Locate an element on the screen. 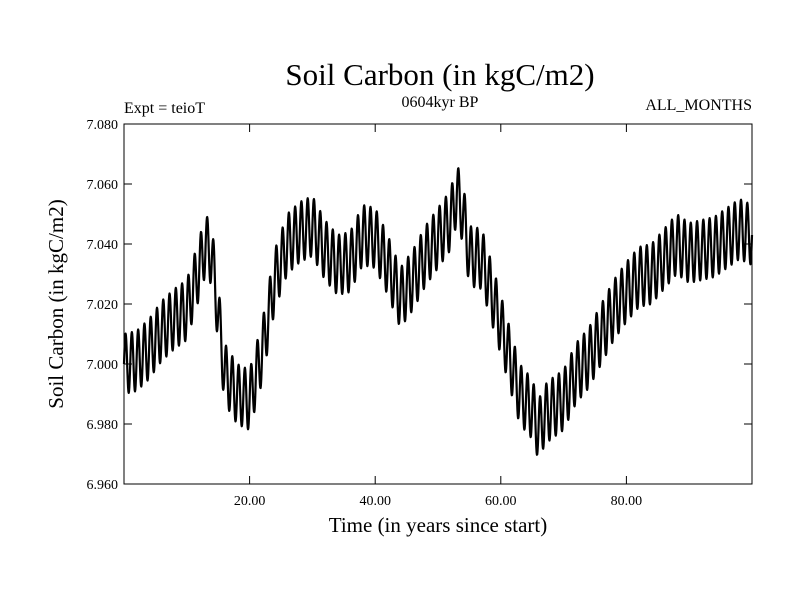 The height and width of the screenshot is (600, 800). x-tick-label: 40.00 is located at coordinates (375, 501).